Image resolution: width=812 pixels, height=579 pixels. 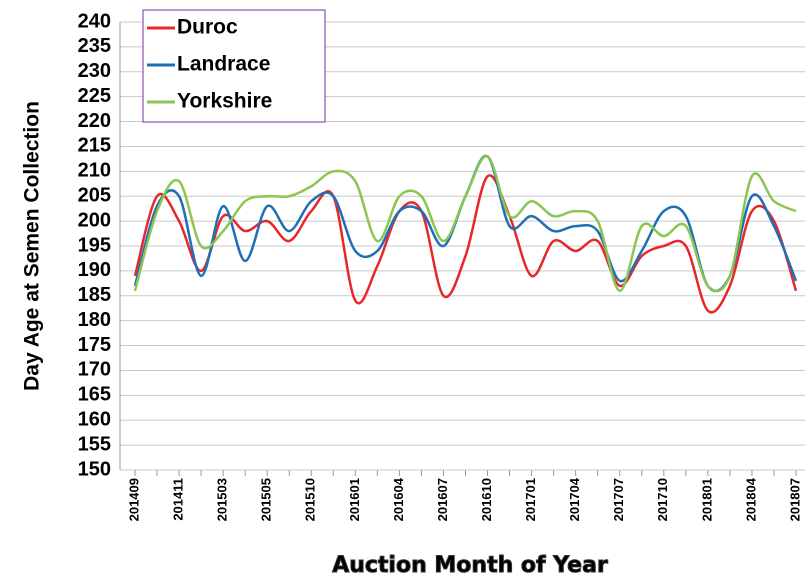 I want to click on x-tick-label: 201801, so click(x=706, y=499).